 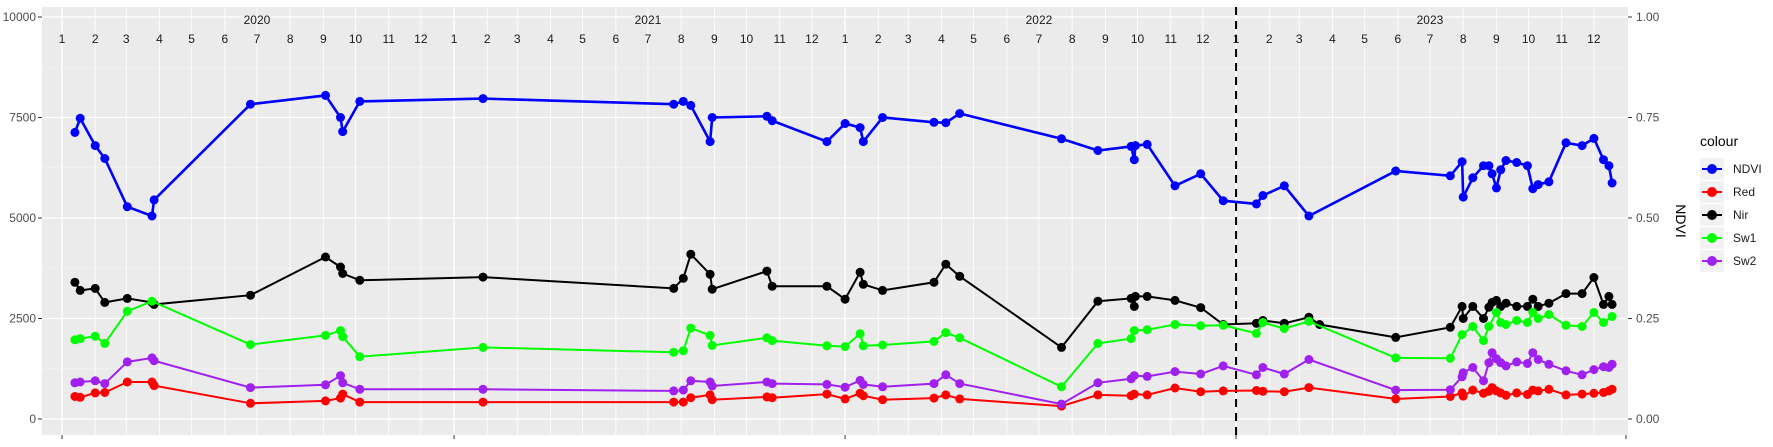 I want to click on year-label: 2022, so click(x=1039, y=20).